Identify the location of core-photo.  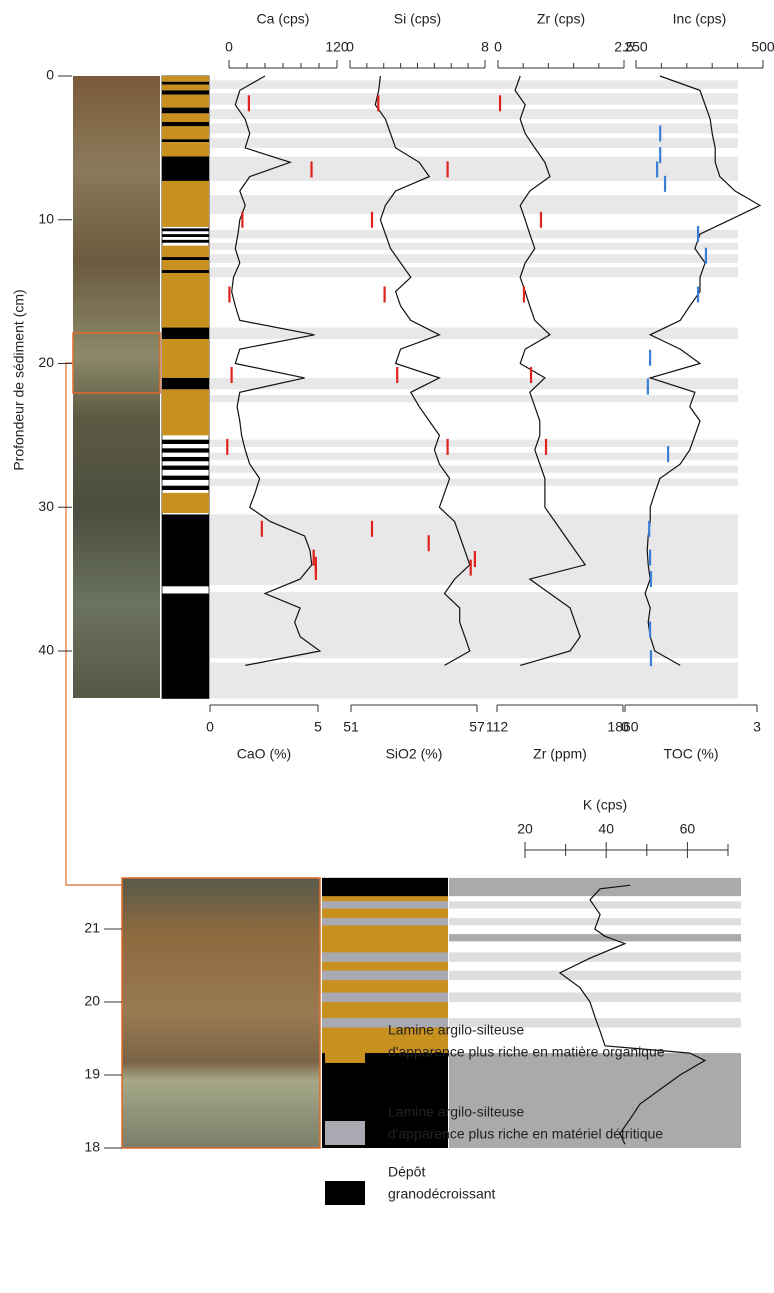
(116, 387).